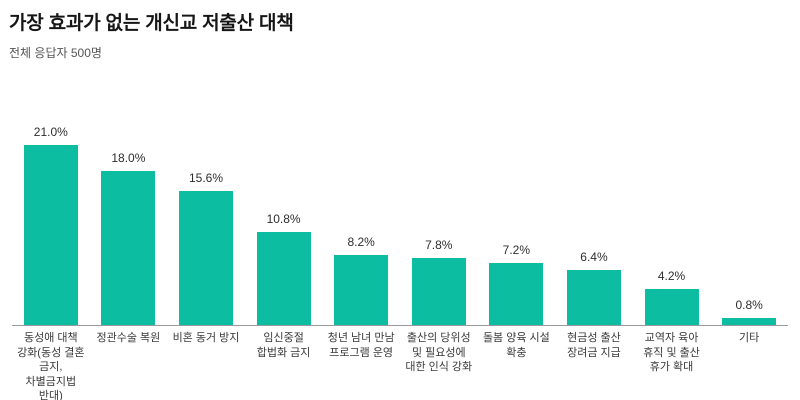  I want to click on bar-column: 15.6%, so click(206, 207).